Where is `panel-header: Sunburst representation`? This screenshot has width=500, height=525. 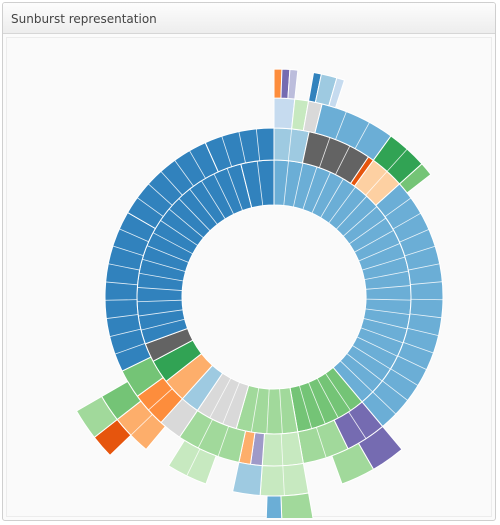
panel-header: Sunburst representation is located at coordinates (249, 18).